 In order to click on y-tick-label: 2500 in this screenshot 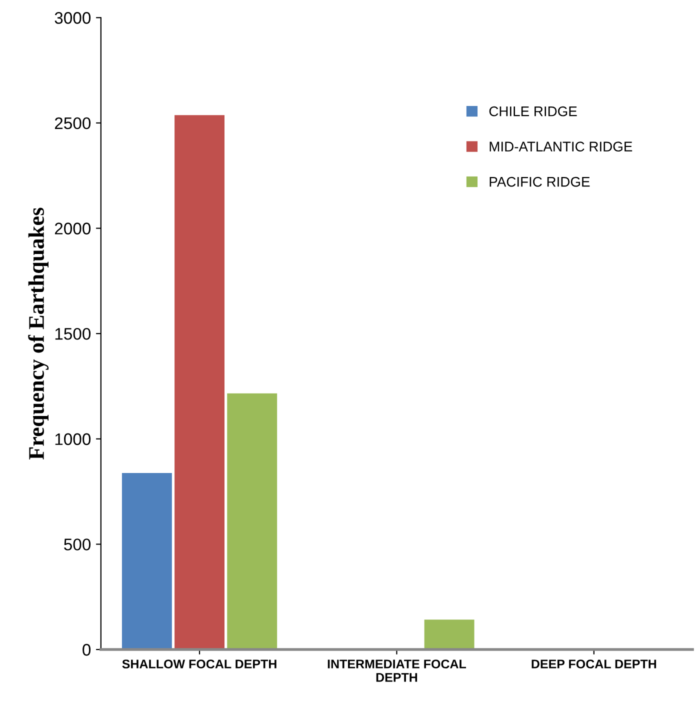, I will do `click(72, 123)`.